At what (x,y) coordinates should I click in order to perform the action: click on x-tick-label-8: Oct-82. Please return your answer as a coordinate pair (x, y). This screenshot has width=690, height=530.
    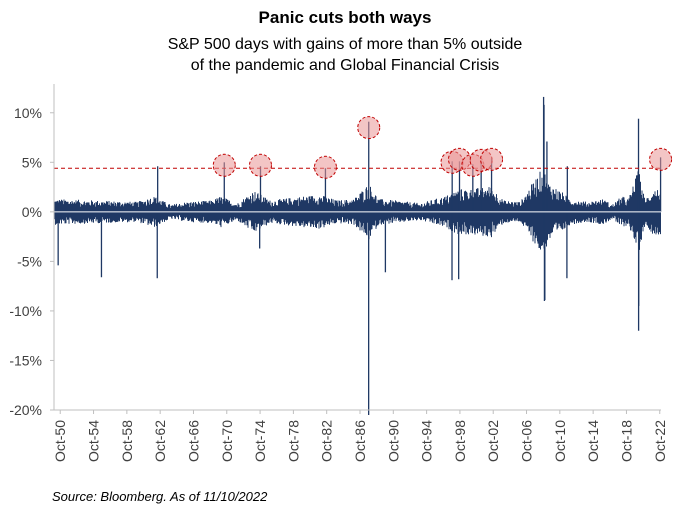
    Looking at the image, I should click on (327, 441).